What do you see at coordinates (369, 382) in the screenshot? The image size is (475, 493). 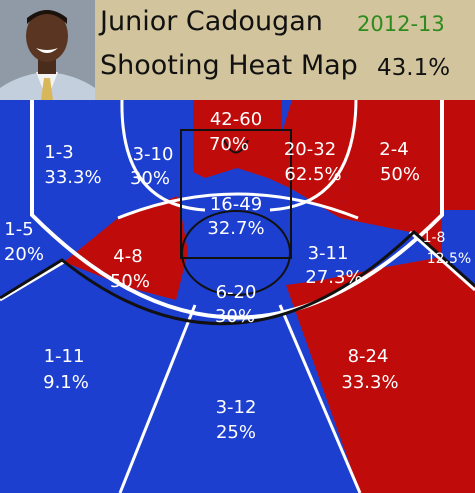 I see `label-right-deep-pct: 33.3%` at bounding box center [369, 382].